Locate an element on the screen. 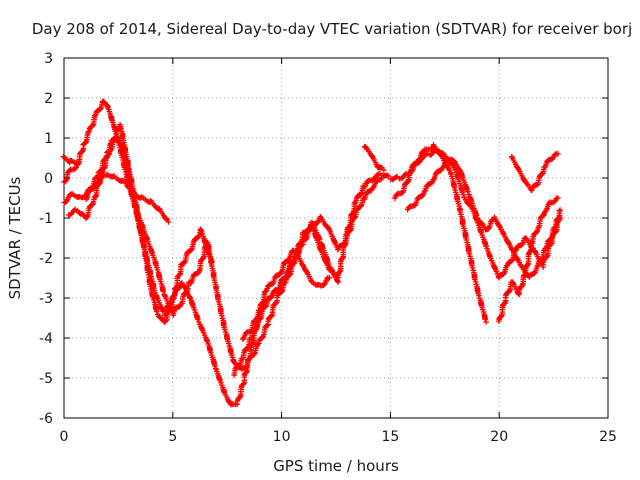  y-tick-label: -6 is located at coordinates (46, 419).